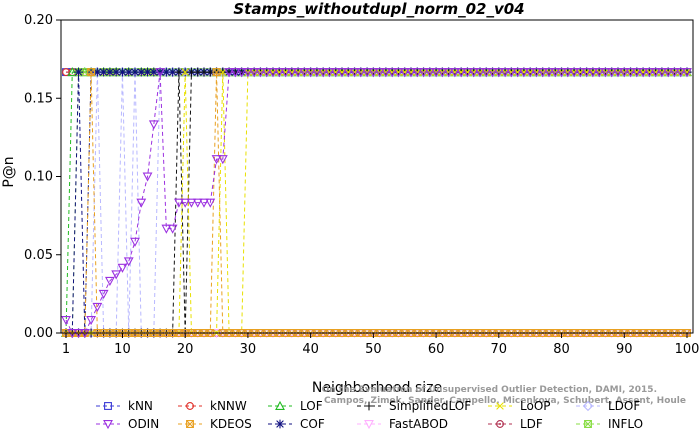 The image size is (699, 434). What do you see at coordinates (624, 349) in the screenshot?
I see `x-tick-label-90: 90` at bounding box center [624, 349].